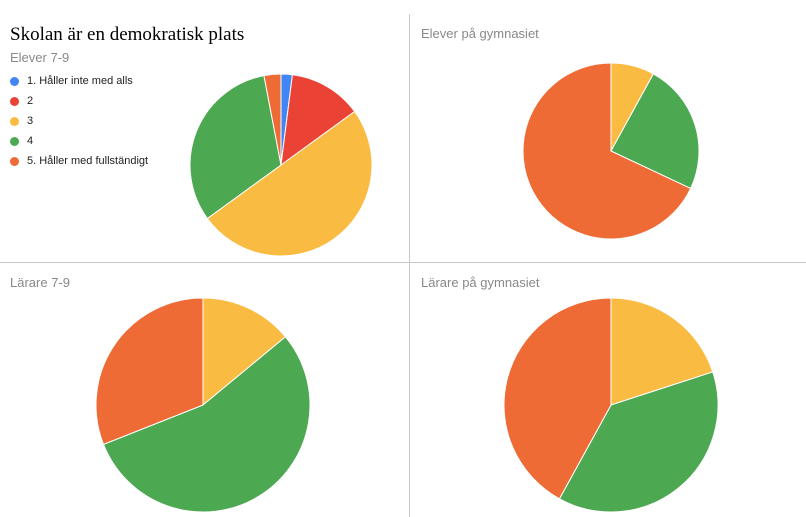  What do you see at coordinates (40, 57) in the screenshot?
I see `chart-title-elever-7-9: Elever 7-9` at bounding box center [40, 57].